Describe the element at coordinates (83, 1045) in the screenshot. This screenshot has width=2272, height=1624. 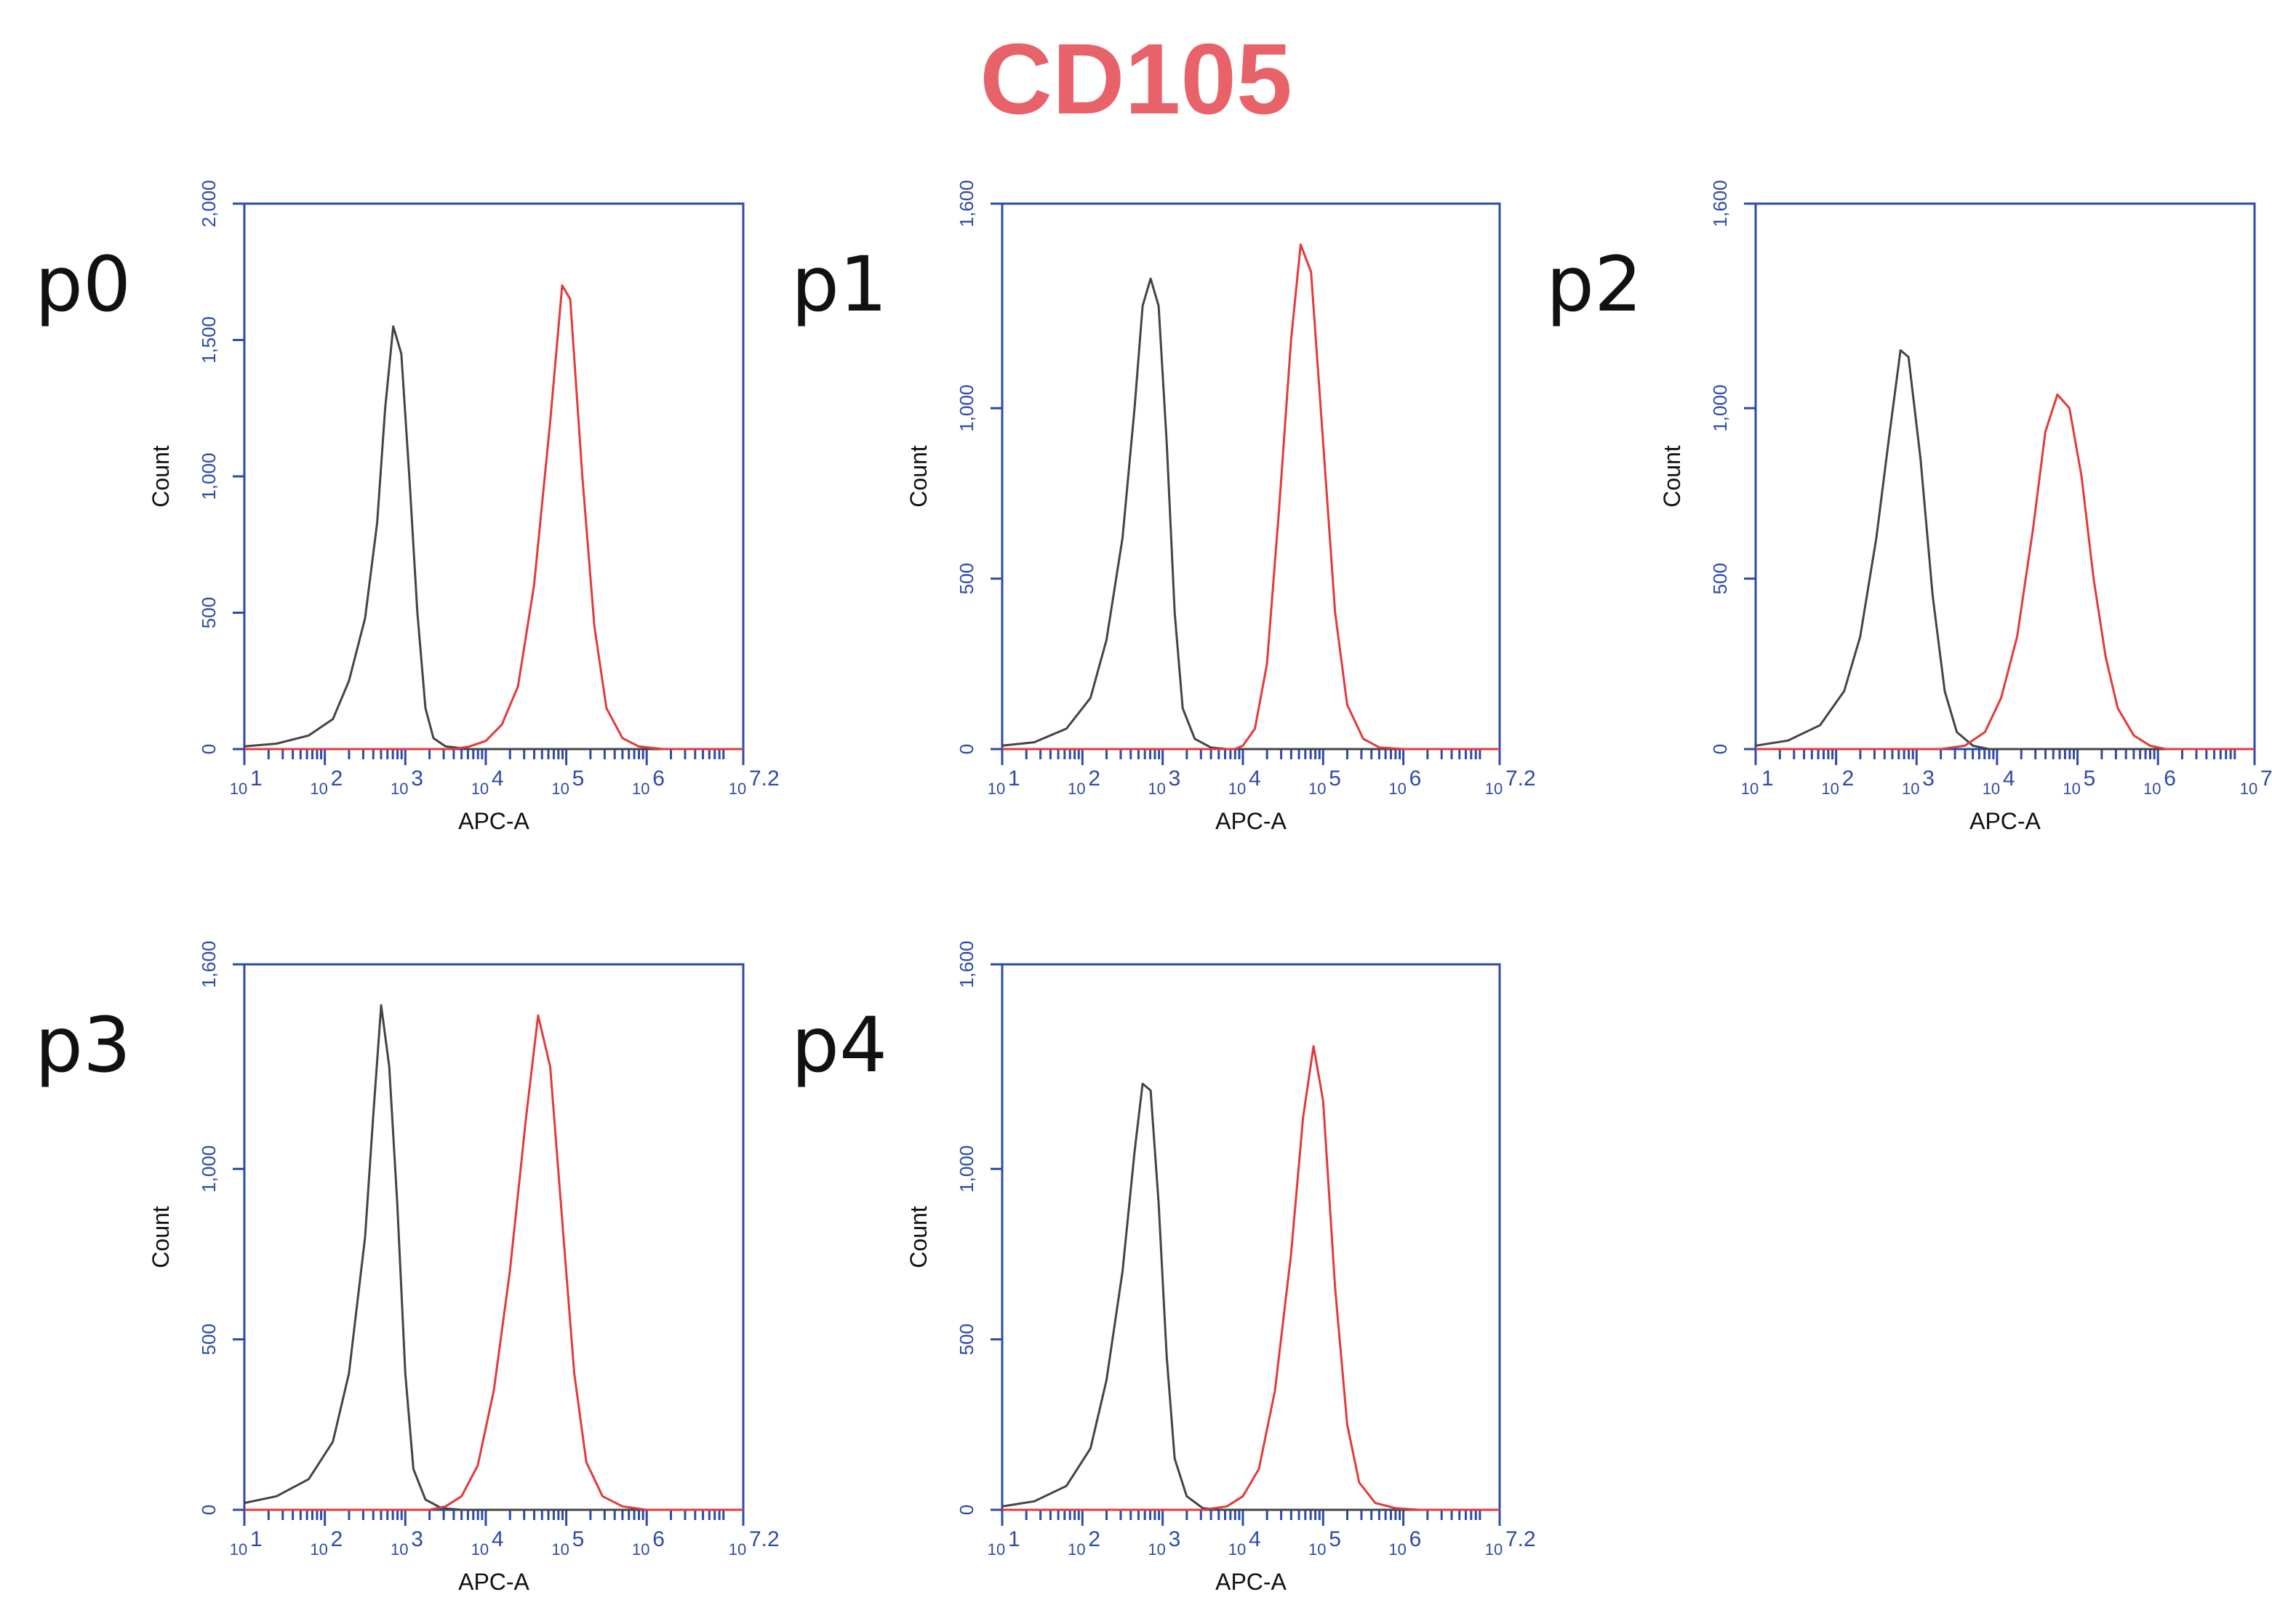
I see `panel-label-p3: p3` at that location.